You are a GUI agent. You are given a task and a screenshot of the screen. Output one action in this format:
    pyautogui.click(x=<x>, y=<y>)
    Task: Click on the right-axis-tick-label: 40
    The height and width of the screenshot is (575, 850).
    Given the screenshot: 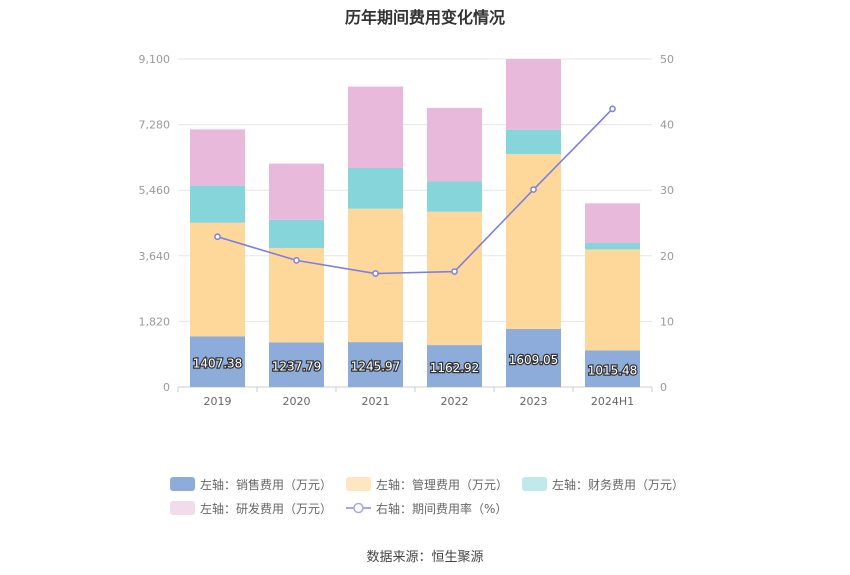 What is the action you would take?
    pyautogui.click(x=667, y=125)
    